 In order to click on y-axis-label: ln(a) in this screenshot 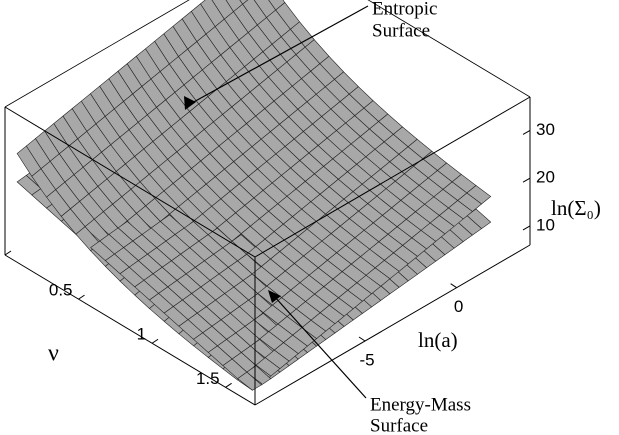, I will do `click(438, 340)`.